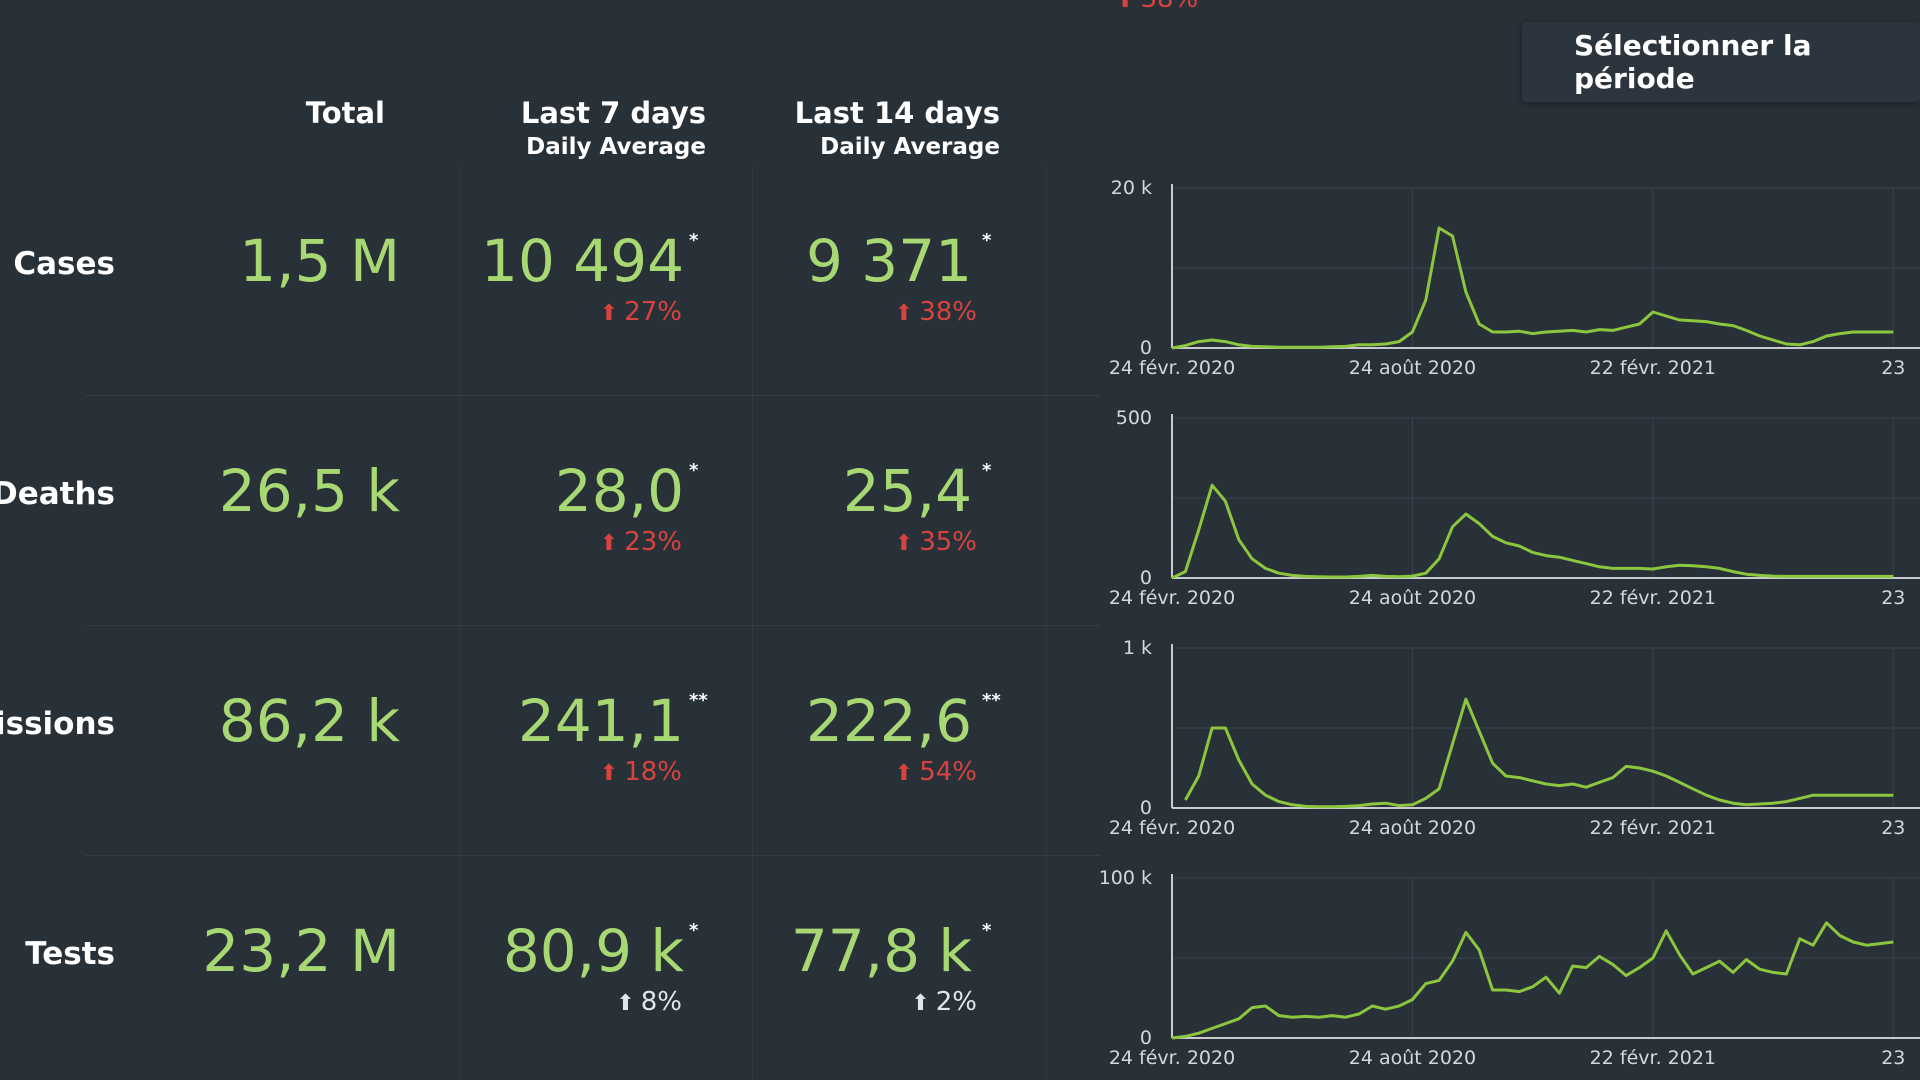 The image size is (1920, 1080). Describe the element at coordinates (319, 261) in the screenshot. I see `total-value: 1,5 M` at that location.